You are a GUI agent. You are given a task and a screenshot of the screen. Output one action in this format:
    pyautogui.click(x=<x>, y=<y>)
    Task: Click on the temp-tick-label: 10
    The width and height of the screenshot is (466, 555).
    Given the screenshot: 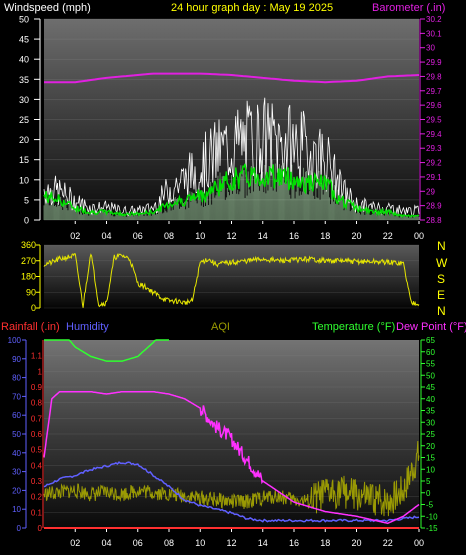 What is the action you would take?
    pyautogui.click(x=430, y=469)
    